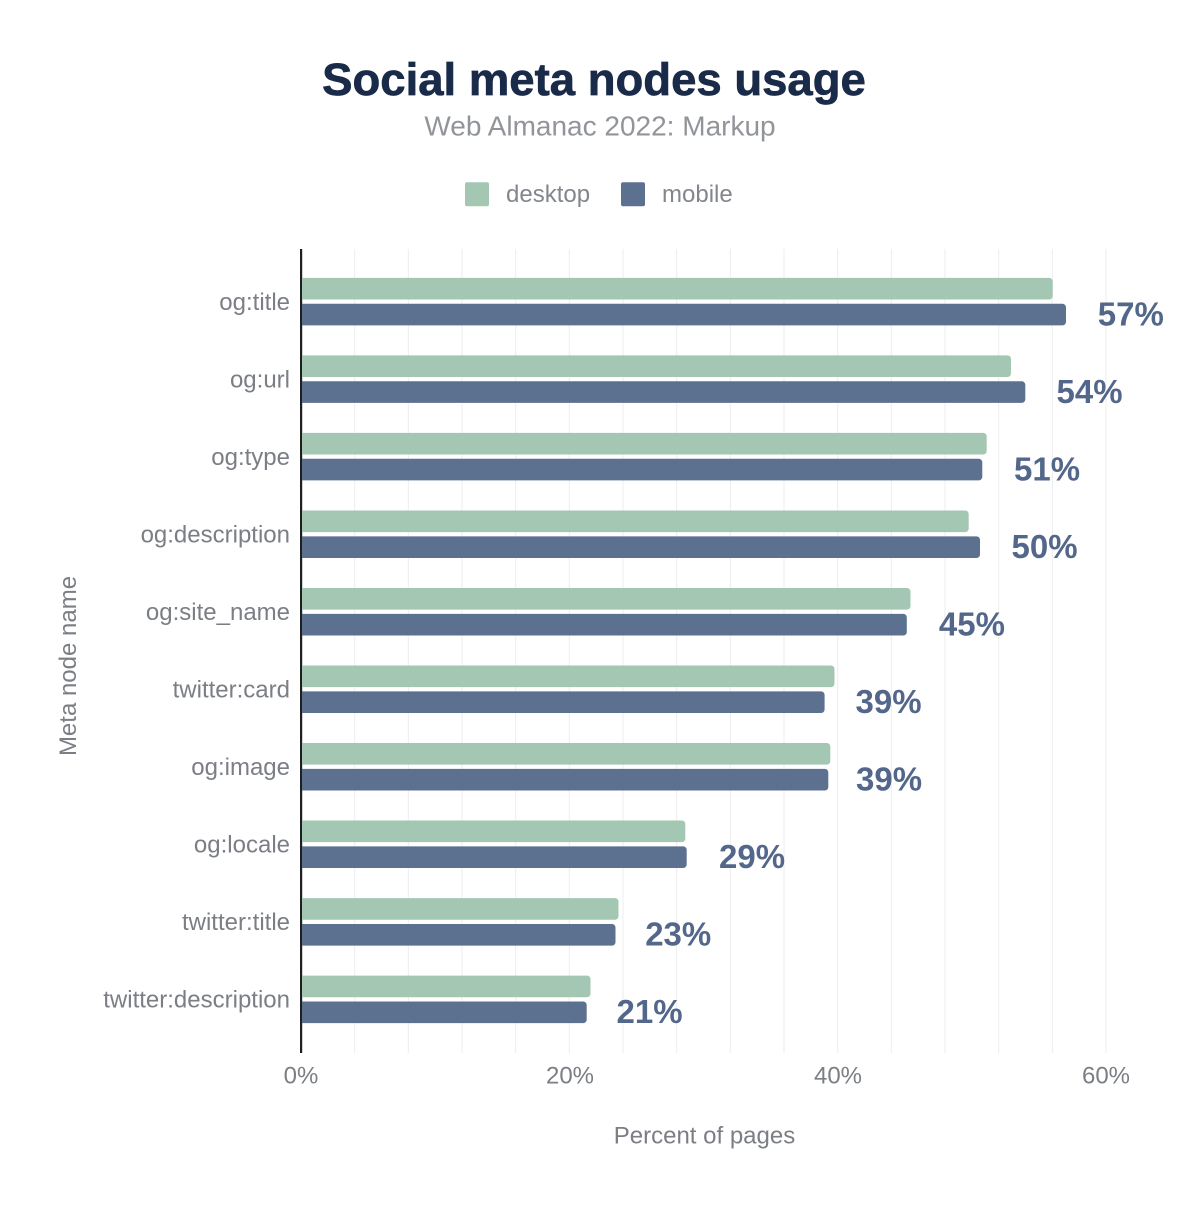  Describe the element at coordinates (250, 457) in the screenshot. I see `svg-text: og:type` at that location.